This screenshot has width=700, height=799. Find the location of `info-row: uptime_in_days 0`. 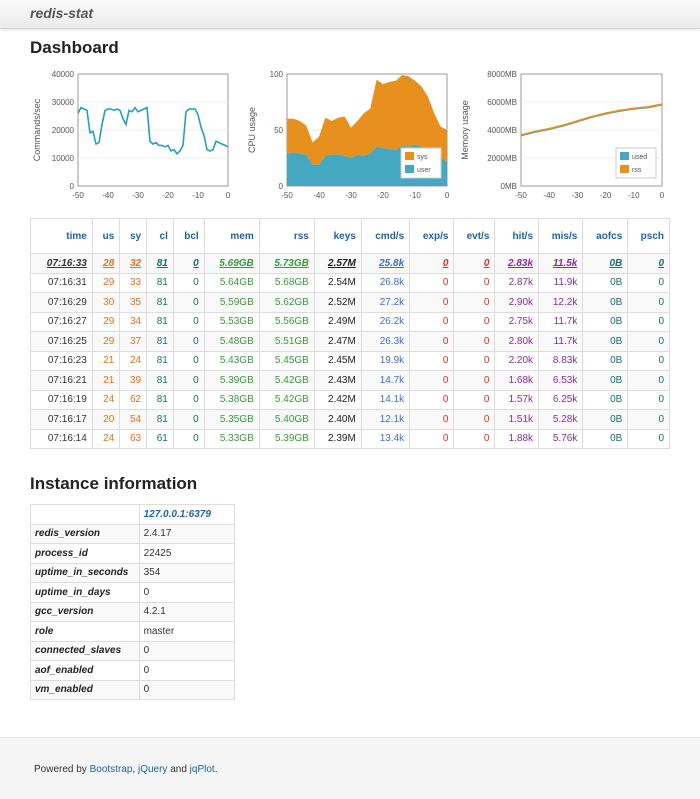

info-row: uptime_in_days 0 is located at coordinates (133, 592).